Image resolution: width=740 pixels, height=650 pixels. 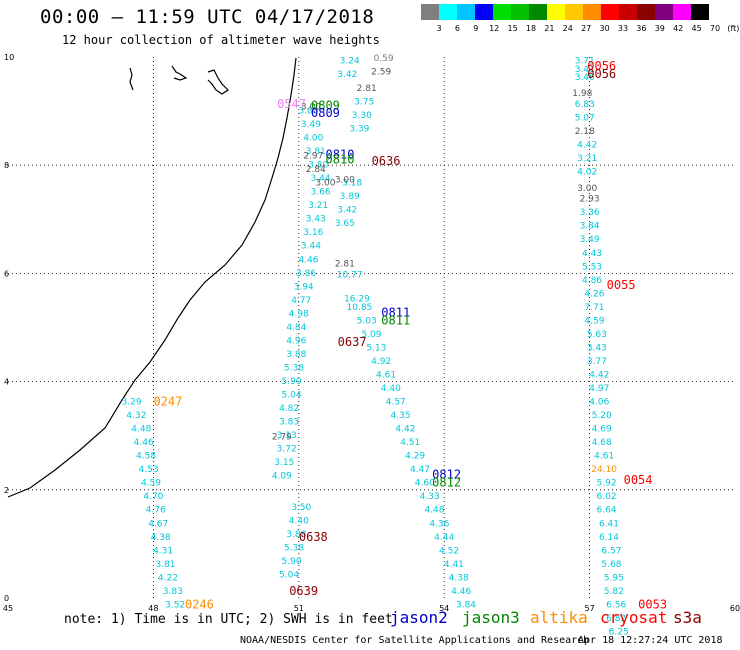 I want to click on wave-height-value: 6.83, so click(x=585, y=105).